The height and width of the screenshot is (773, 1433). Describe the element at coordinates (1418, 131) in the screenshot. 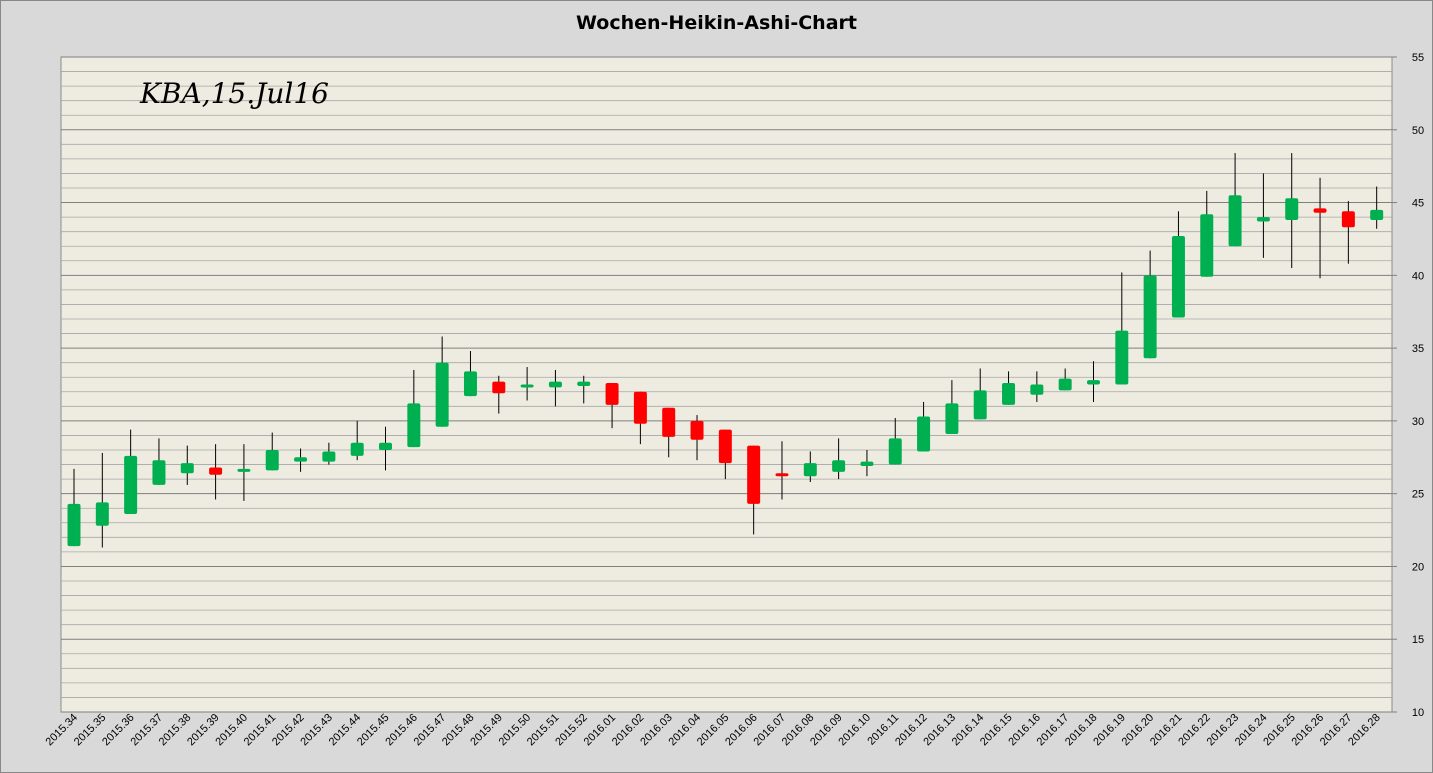

I see `y-tick-label: 50` at that location.